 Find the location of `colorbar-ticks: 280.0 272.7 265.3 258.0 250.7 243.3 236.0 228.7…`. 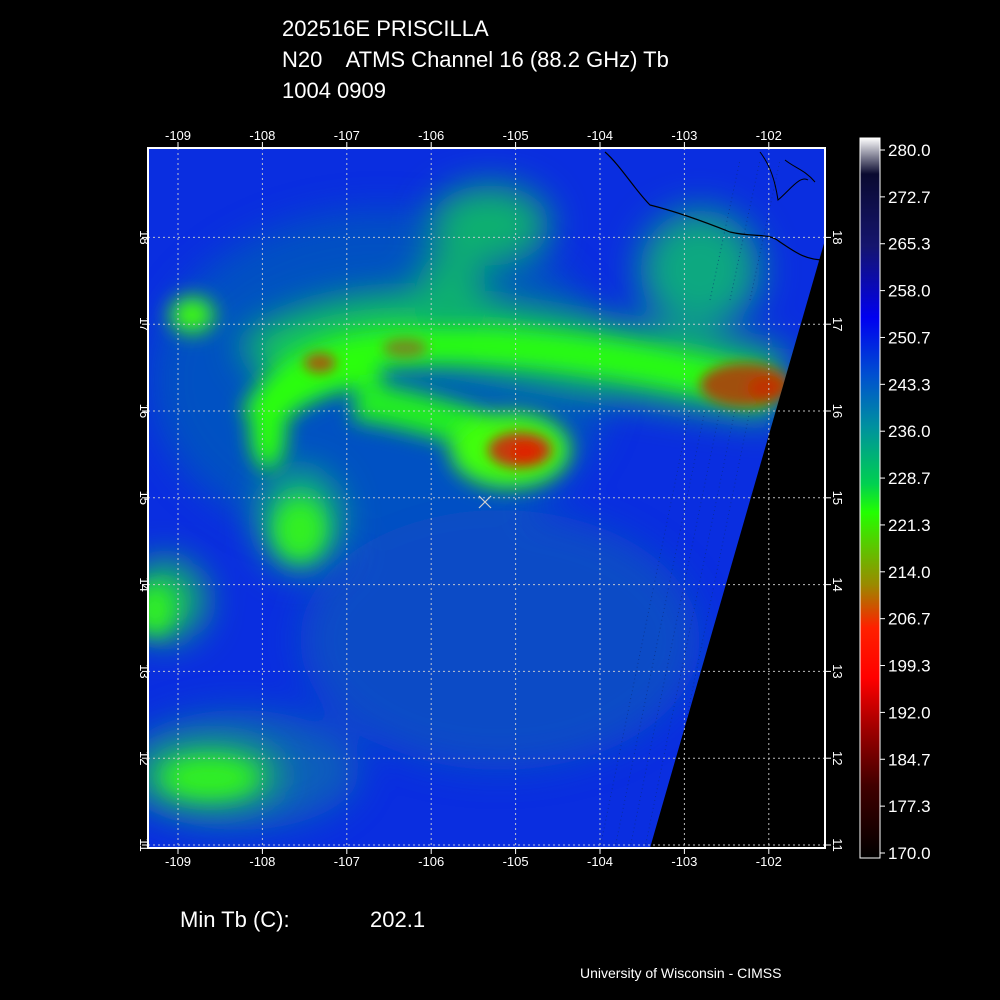

colorbar-ticks: 280.0 272.7 265.3 258.0 250.7 243.3 236.0 228.7… is located at coordinates (905, 502).